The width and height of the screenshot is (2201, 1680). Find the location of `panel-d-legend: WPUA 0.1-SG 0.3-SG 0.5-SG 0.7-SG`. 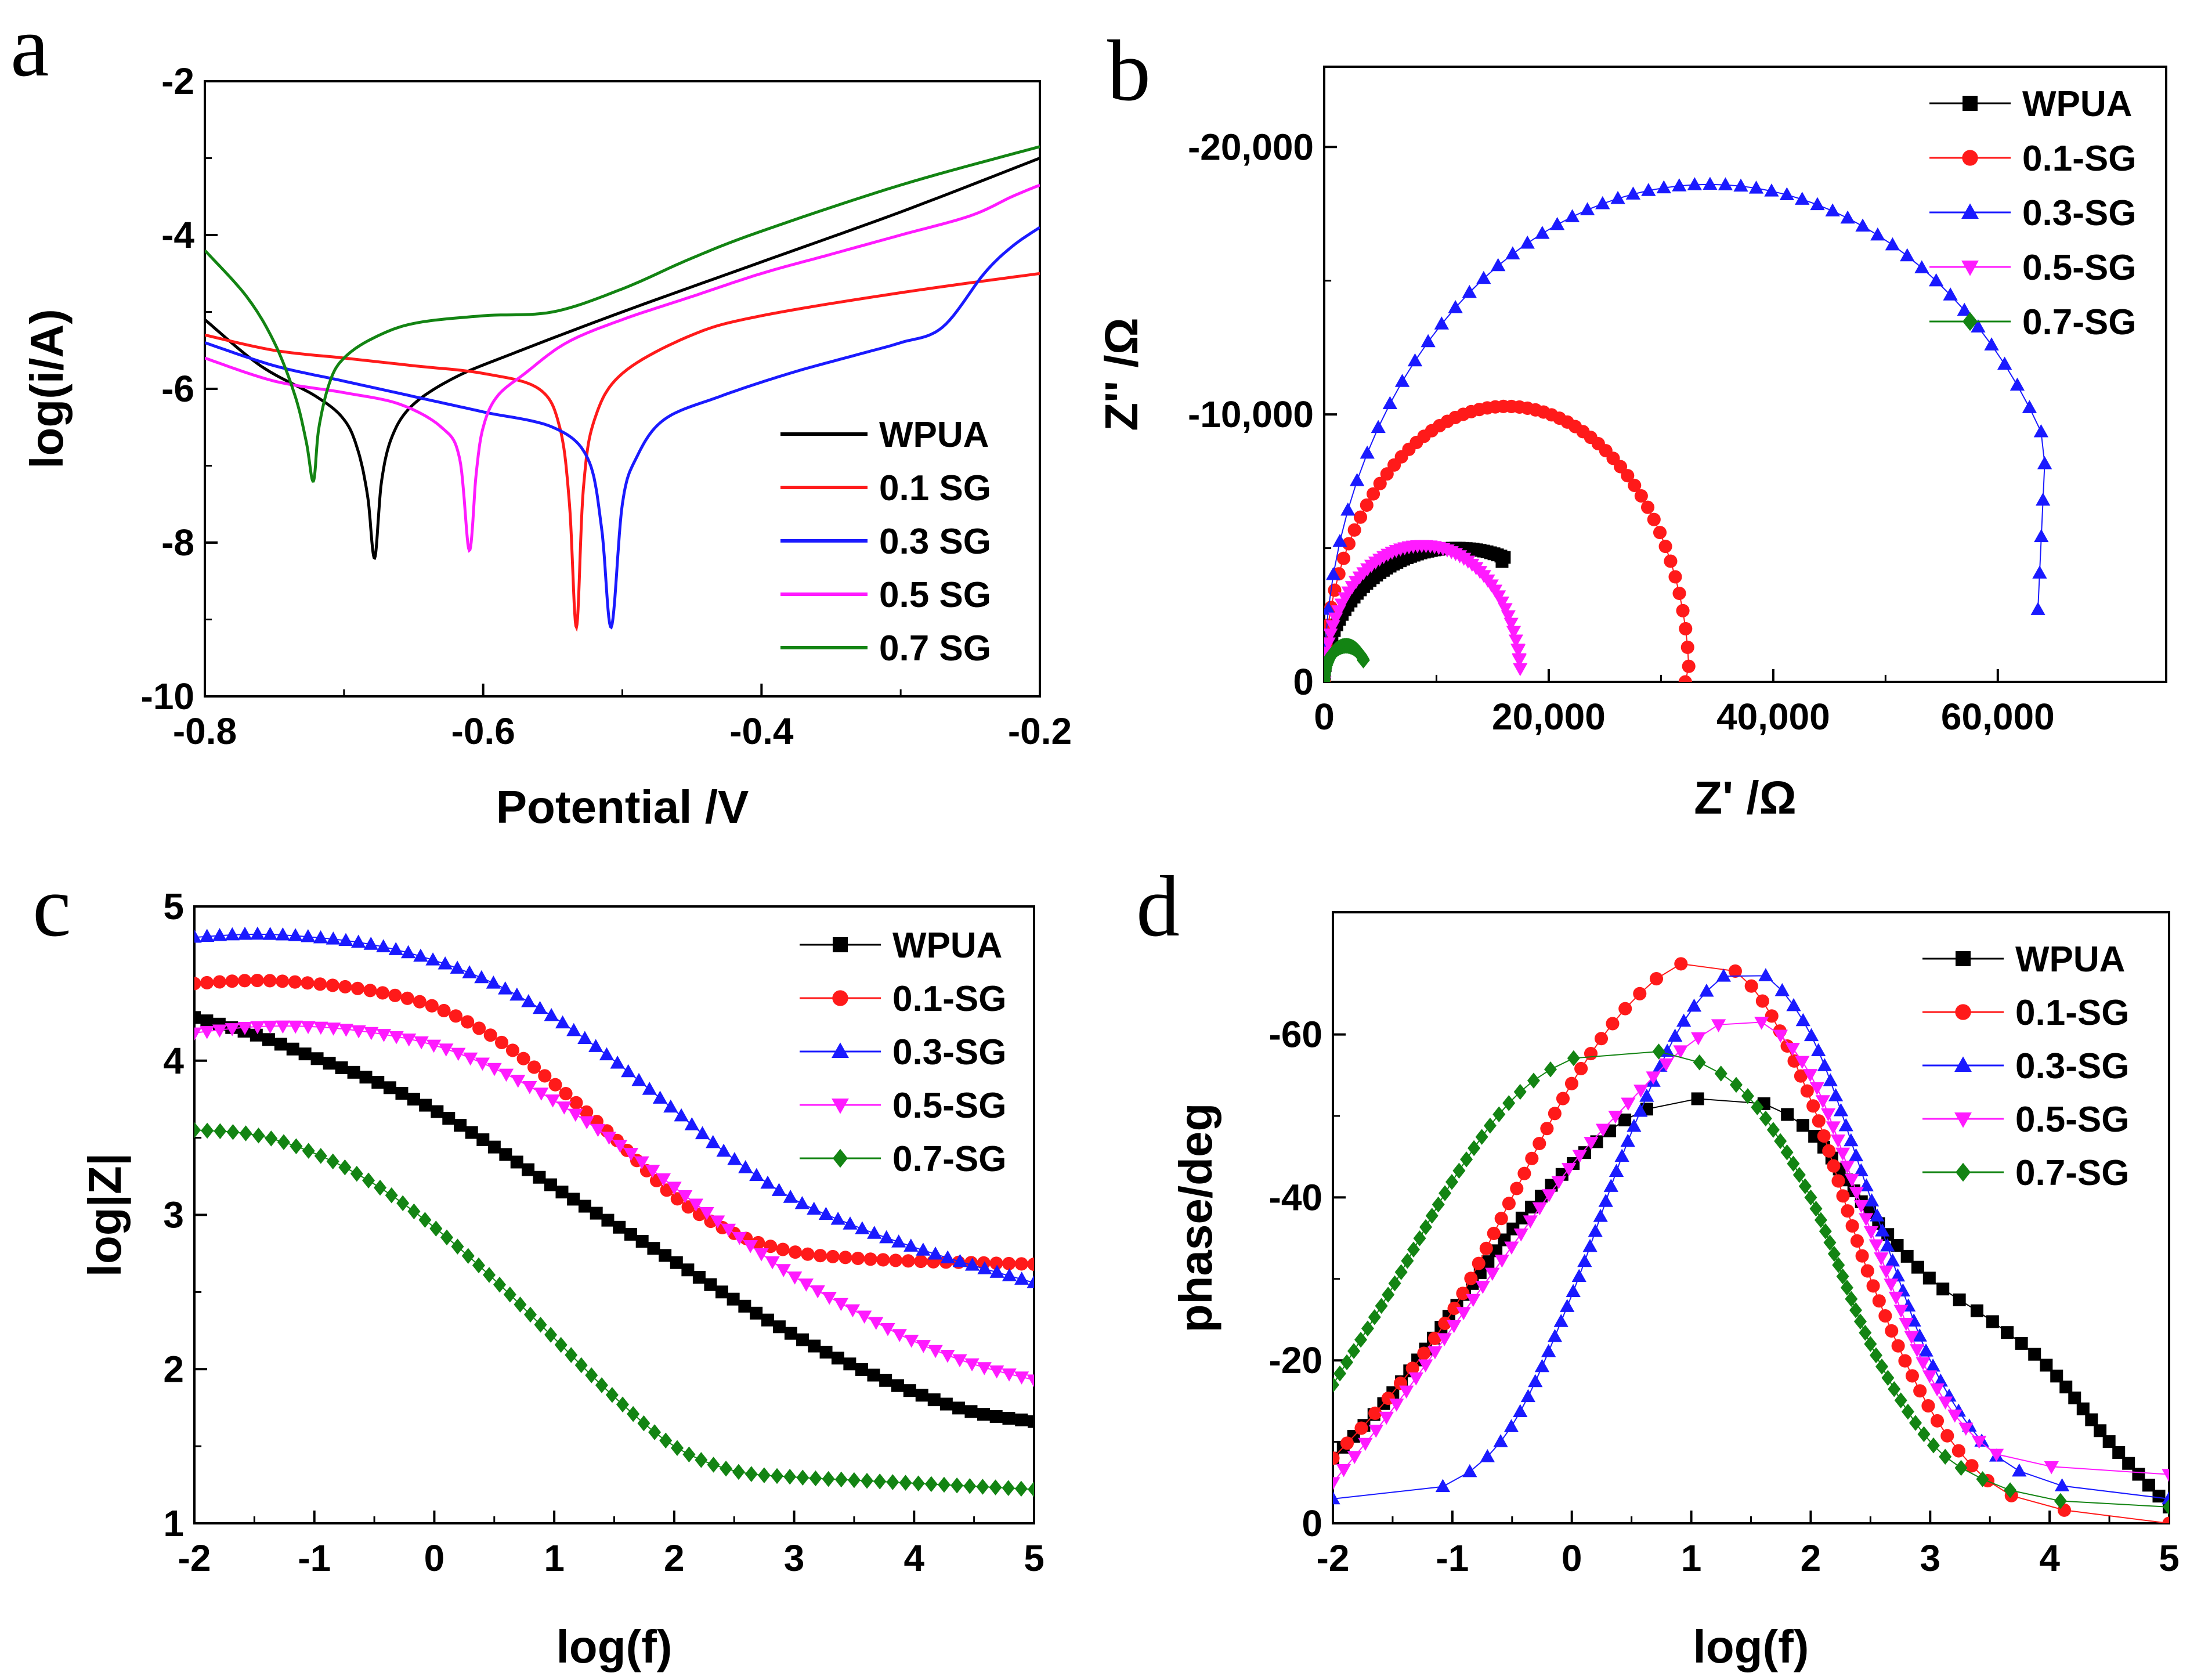

panel-d-legend: WPUA 0.1-SG 0.3-SG 0.5-SG 0.7-SG is located at coordinates (2025, 1066).